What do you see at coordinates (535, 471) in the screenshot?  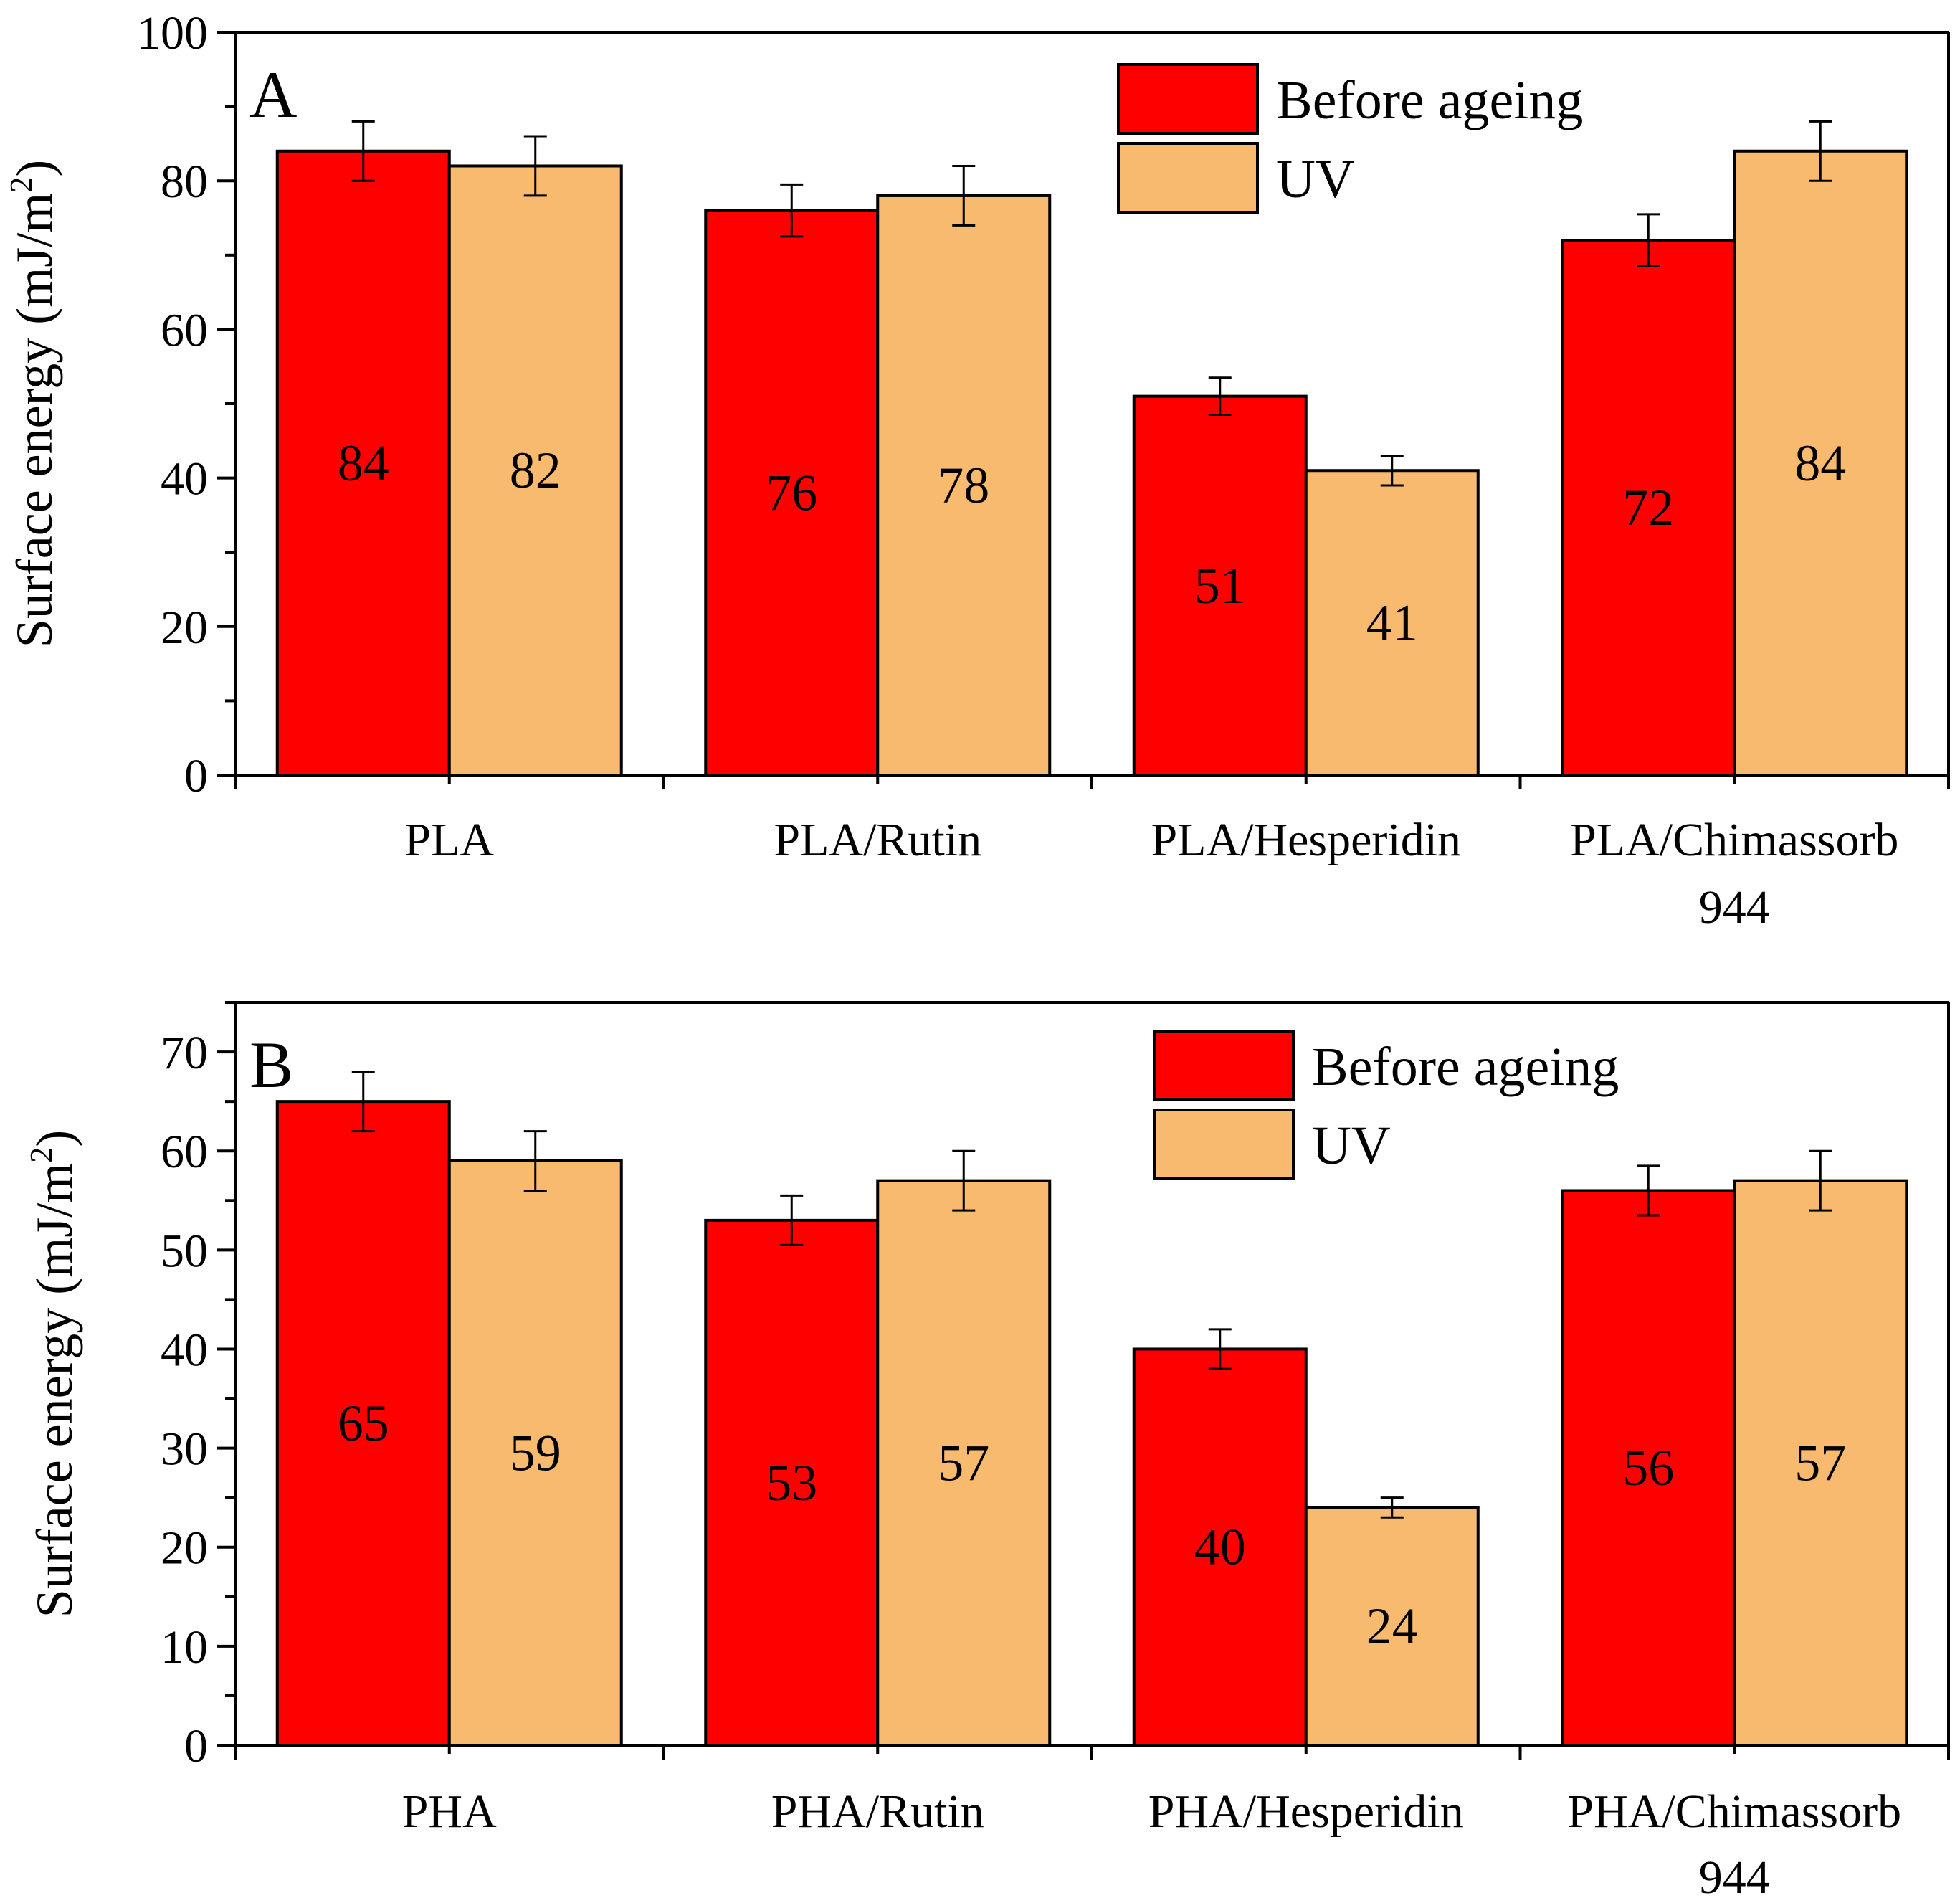 I see `data-label-uv-0: 82` at bounding box center [535, 471].